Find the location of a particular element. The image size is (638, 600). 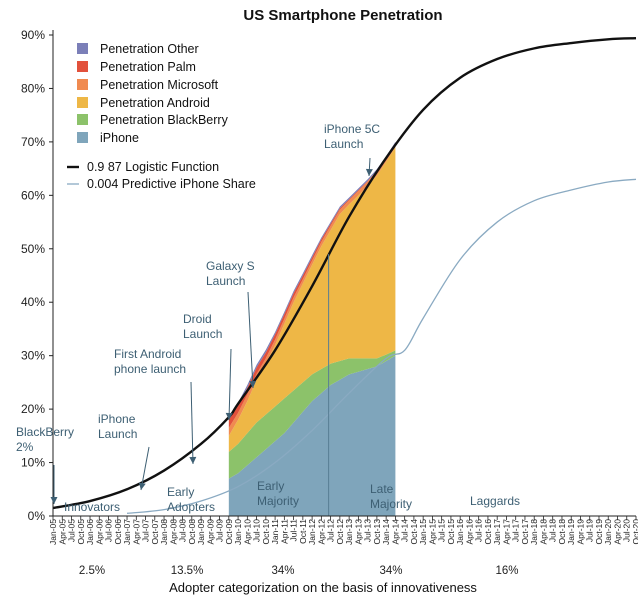

x-tick-label: Oct-16 is located at coordinates (488, 532).